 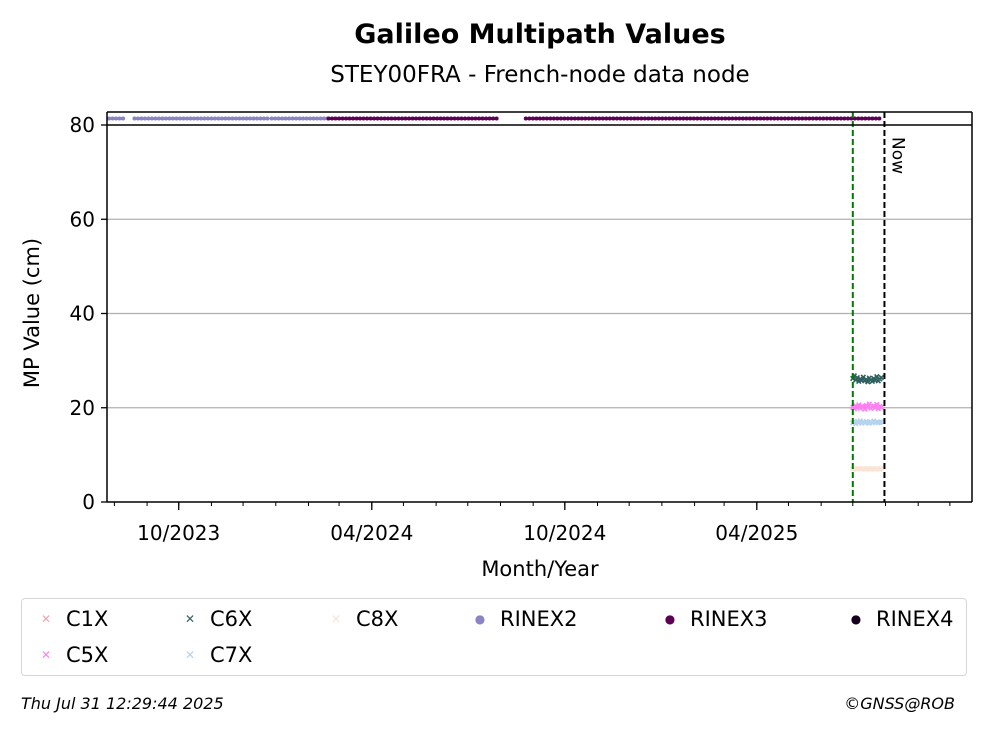 I want to click on series-c5x, so click(x=867, y=406).